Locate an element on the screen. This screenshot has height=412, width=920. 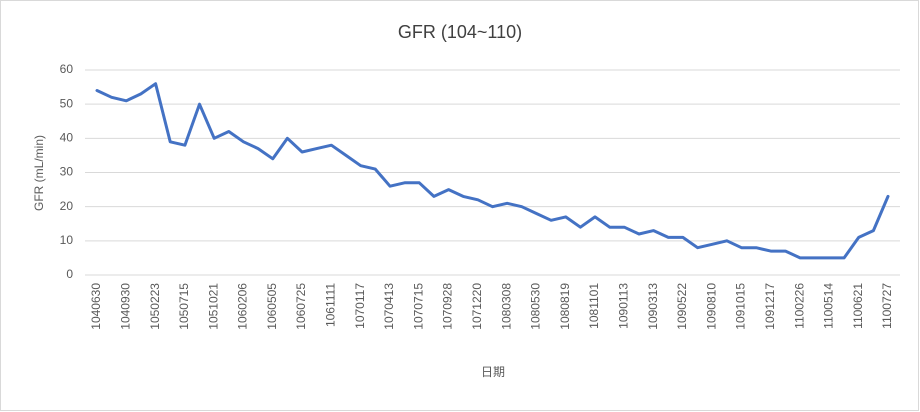
x-tick-label: 1071220 is located at coordinates (477, 306).